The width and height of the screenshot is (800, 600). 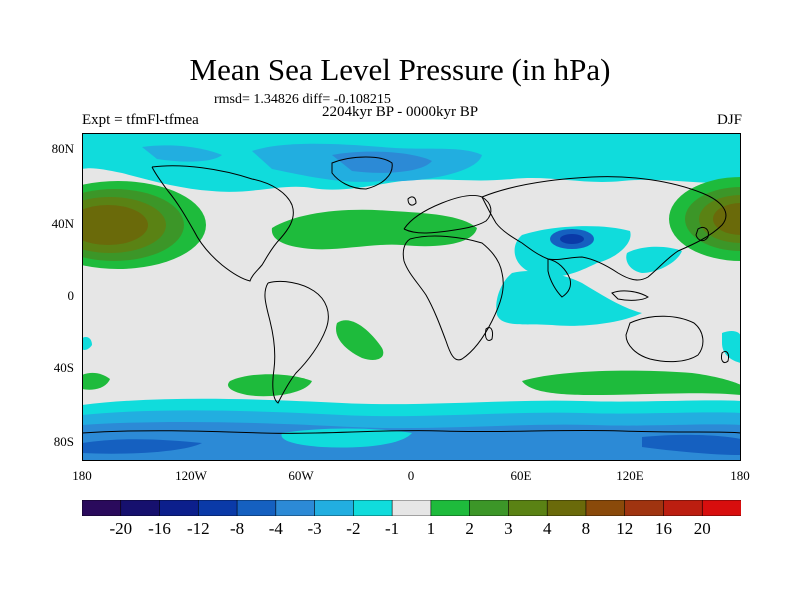 I want to click on colorbar, so click(x=411, y=508).